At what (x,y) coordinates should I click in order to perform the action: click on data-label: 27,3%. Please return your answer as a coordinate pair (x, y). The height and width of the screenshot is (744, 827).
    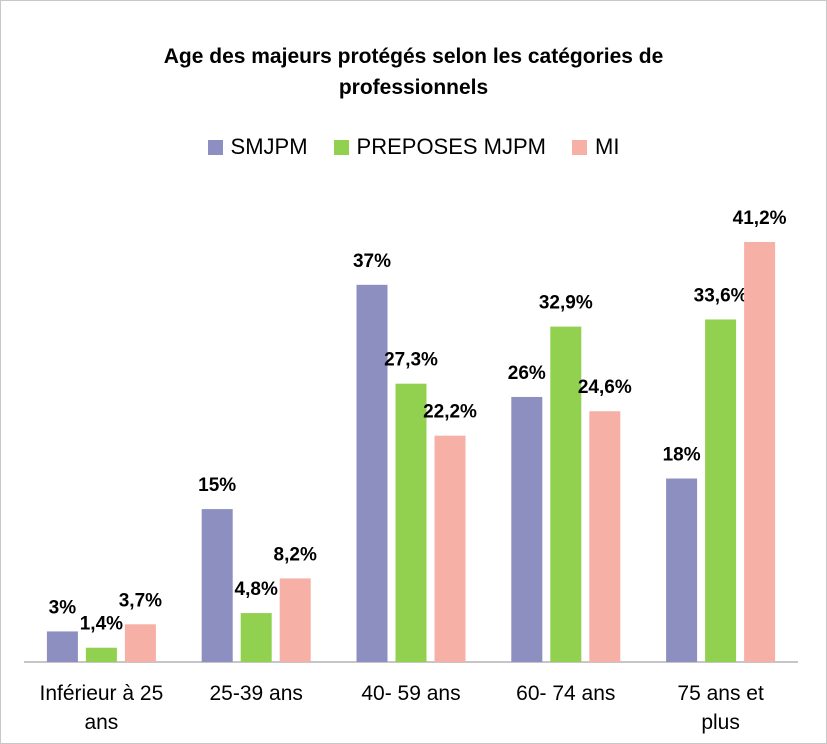
    Looking at the image, I should click on (411, 360).